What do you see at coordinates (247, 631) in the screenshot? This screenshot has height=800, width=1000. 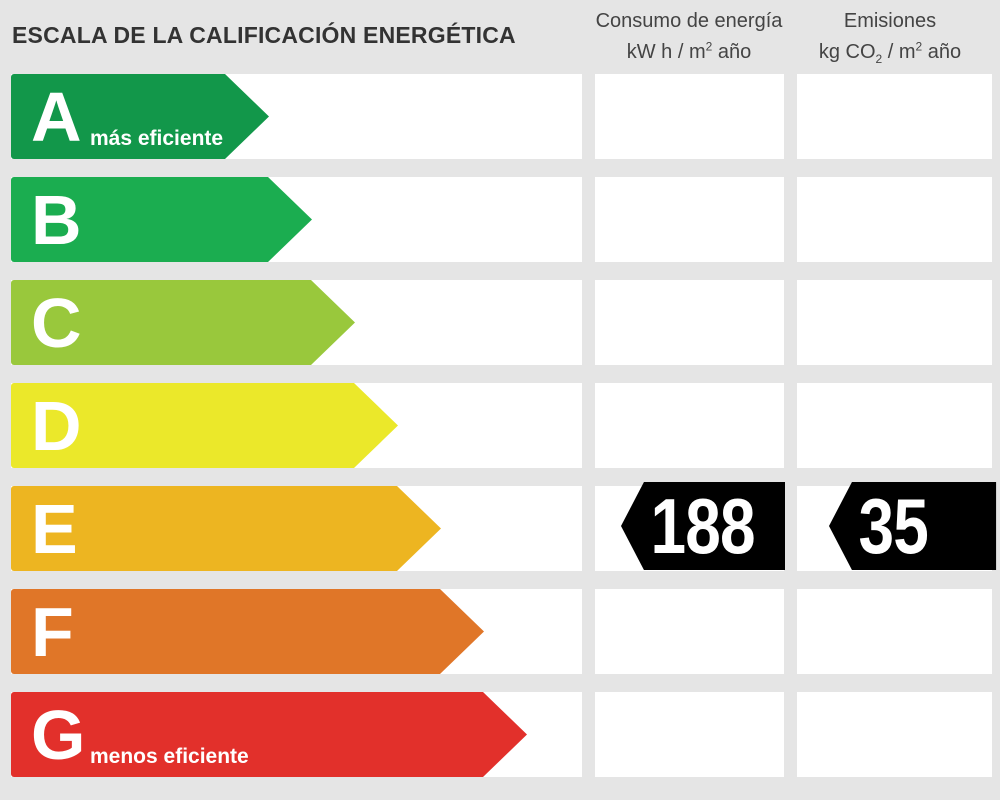 I see `rating-arrow-f: F` at bounding box center [247, 631].